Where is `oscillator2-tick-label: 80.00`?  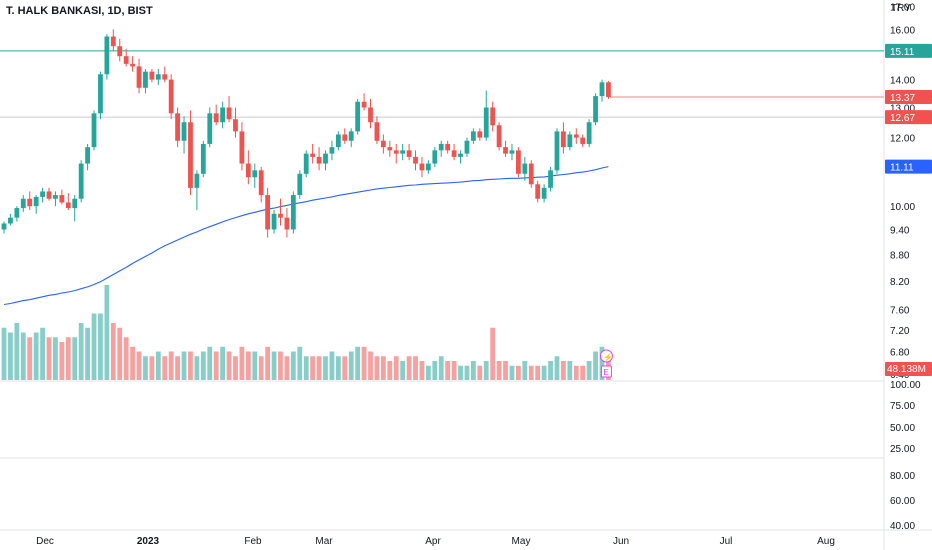
oscillator2-tick-label: 80.00 is located at coordinates (902, 476).